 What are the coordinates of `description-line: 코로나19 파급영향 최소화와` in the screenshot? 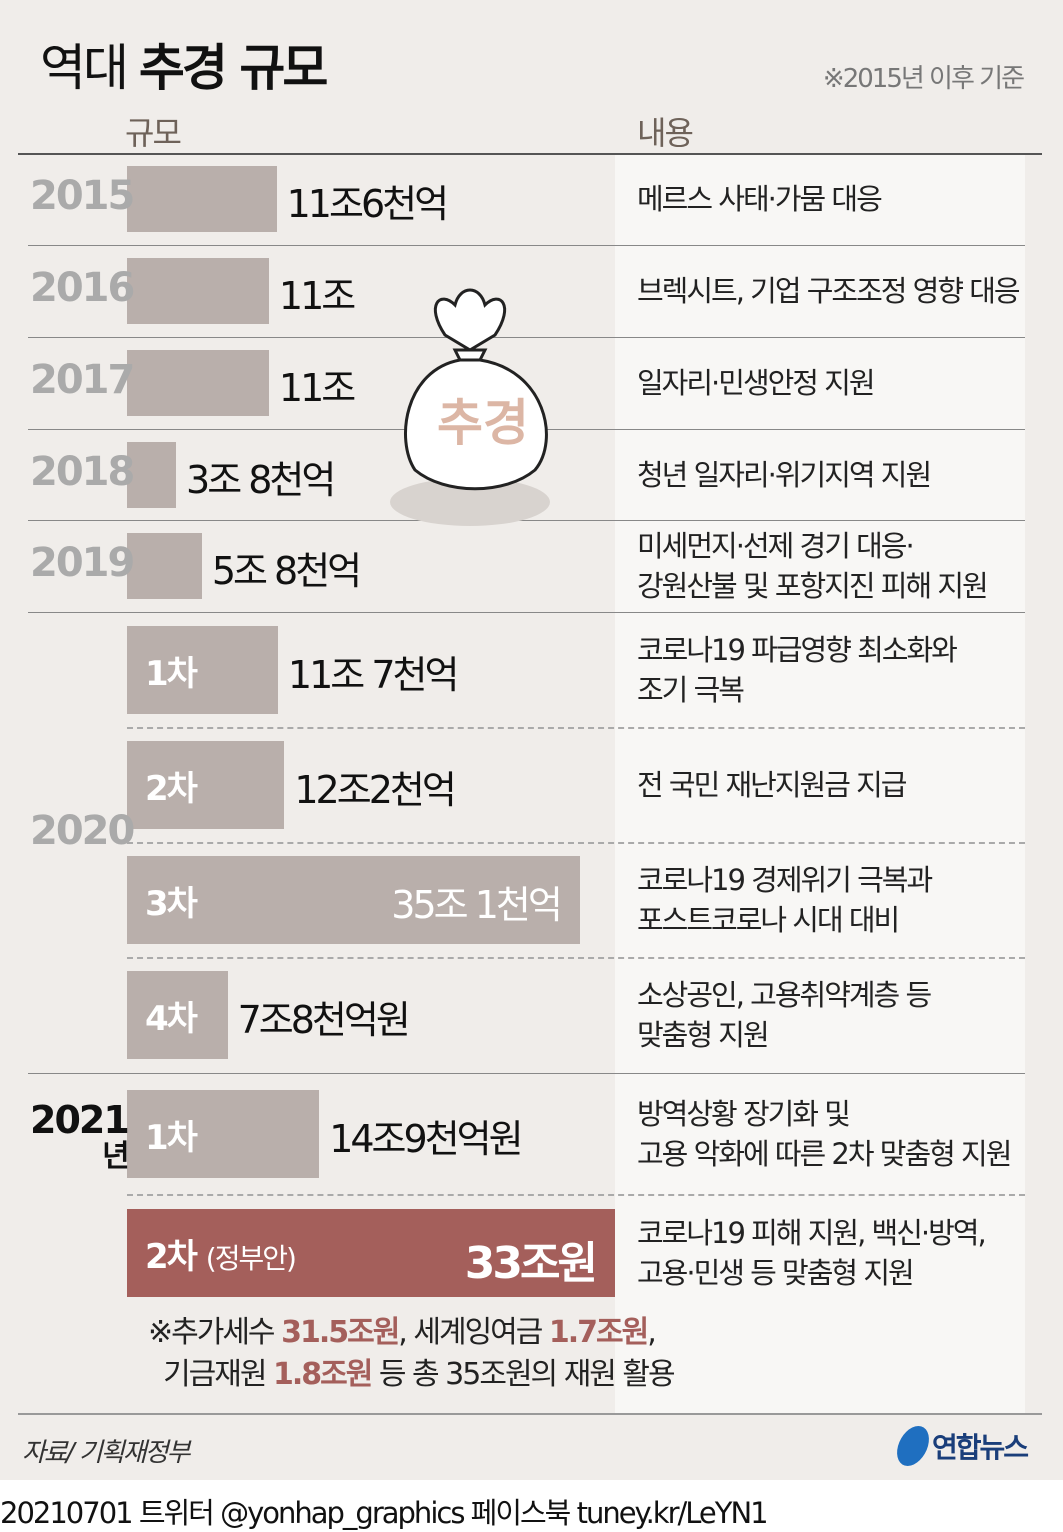 It's located at (797, 649).